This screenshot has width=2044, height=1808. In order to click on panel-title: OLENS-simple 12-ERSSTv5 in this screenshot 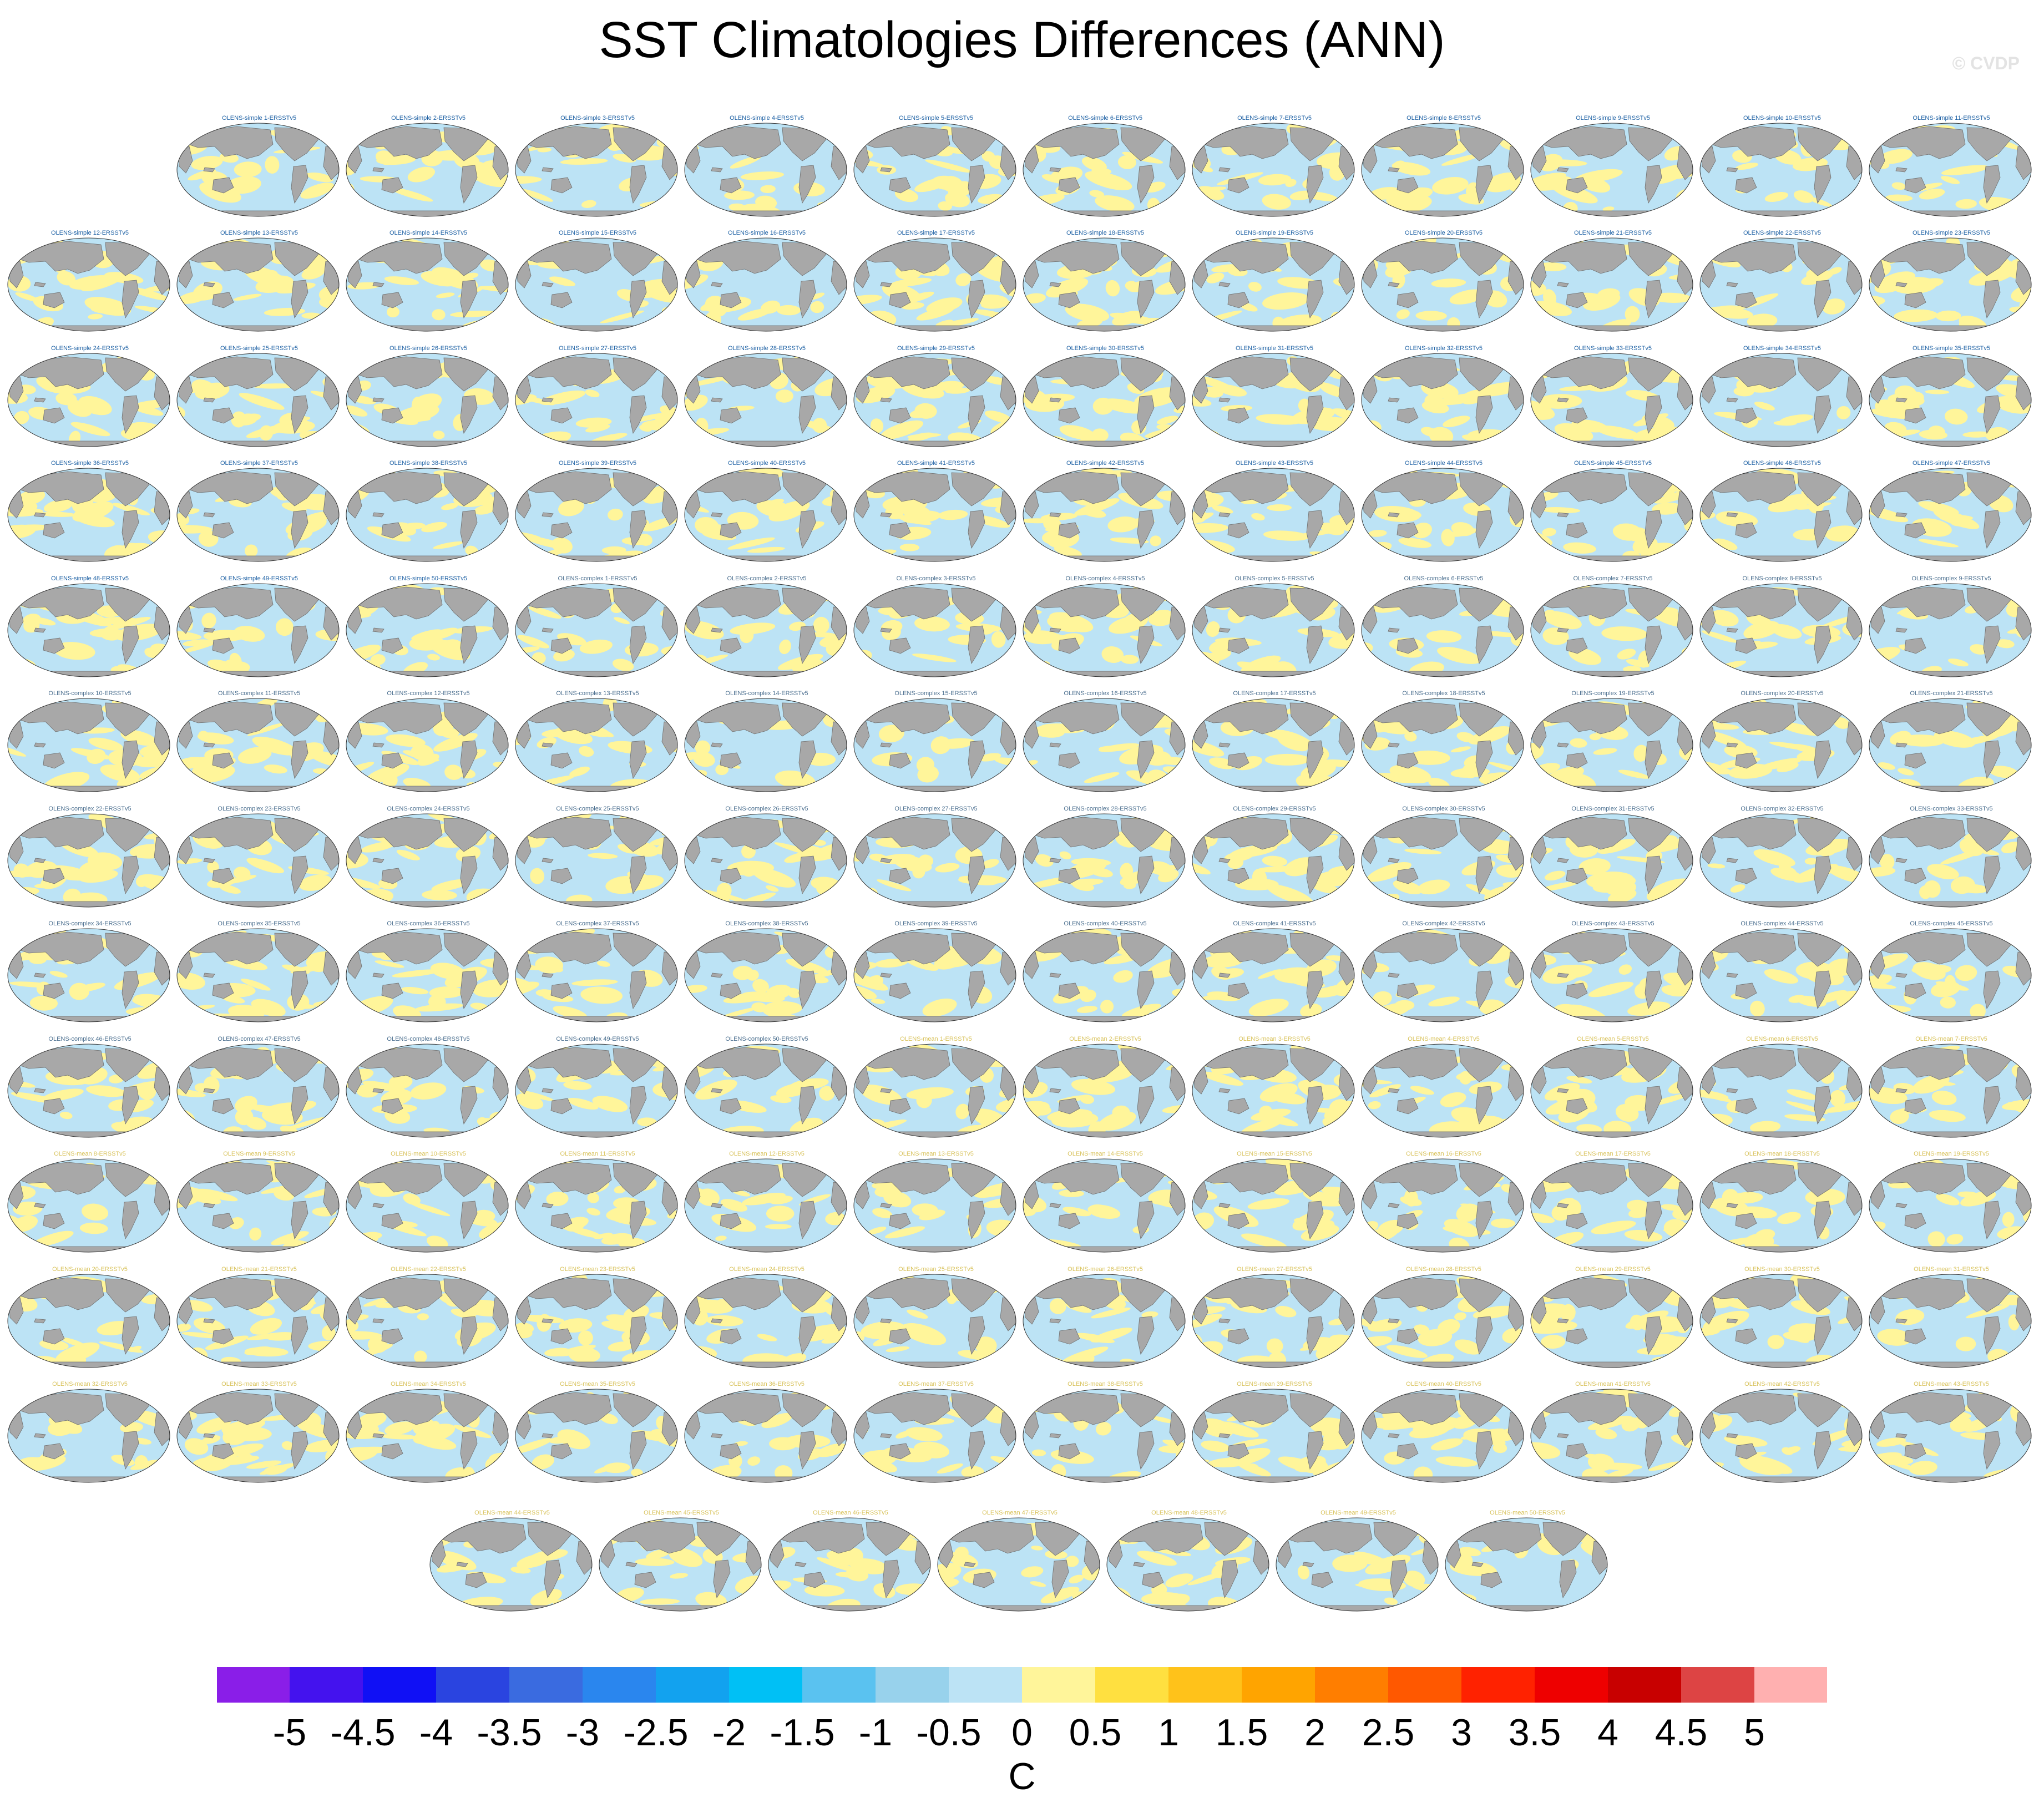, I will do `click(90, 233)`.